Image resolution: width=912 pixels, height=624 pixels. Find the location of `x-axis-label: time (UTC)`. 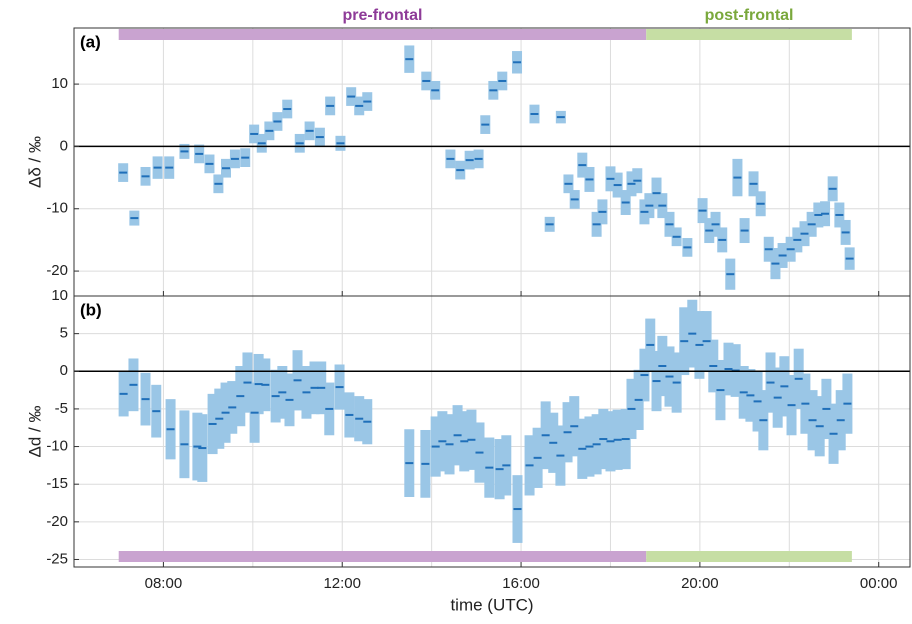

x-axis-label: time (UTC) is located at coordinates (491, 604).